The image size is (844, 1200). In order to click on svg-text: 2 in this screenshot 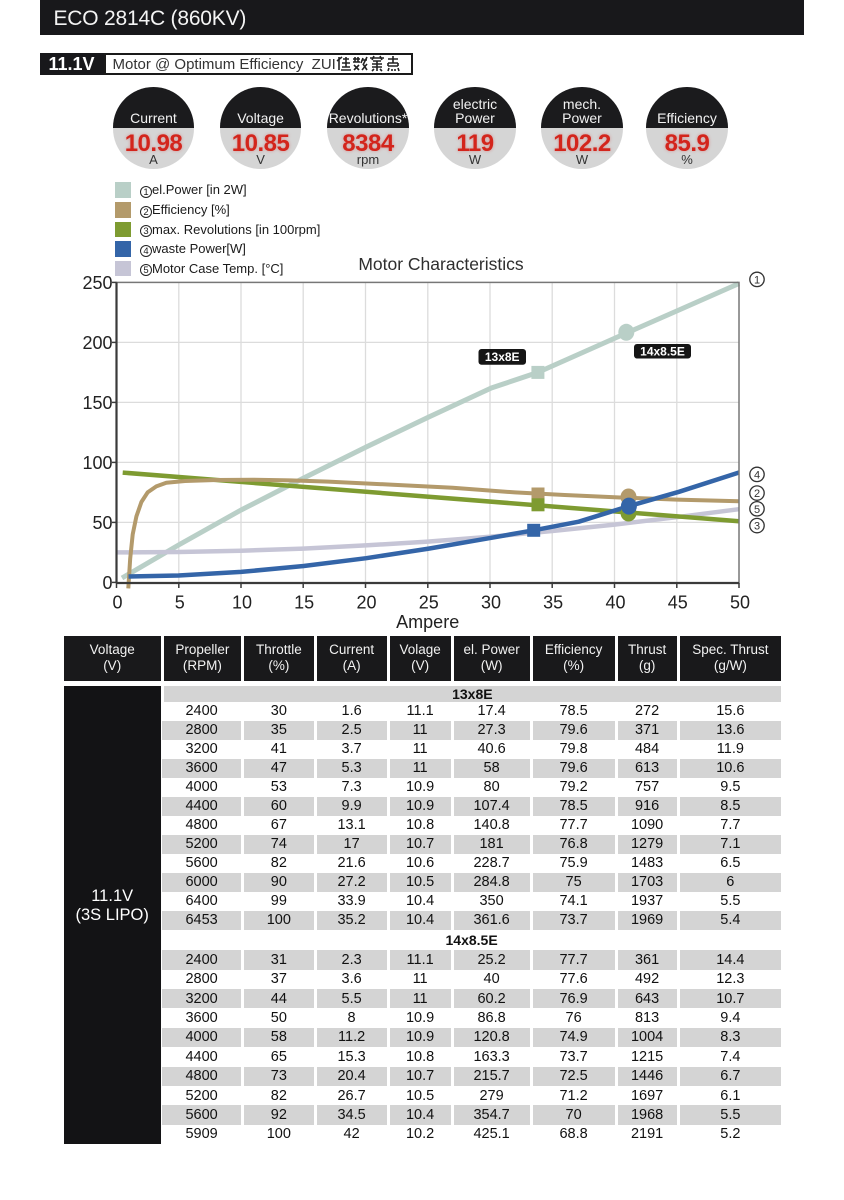, I will do `click(757, 494)`.